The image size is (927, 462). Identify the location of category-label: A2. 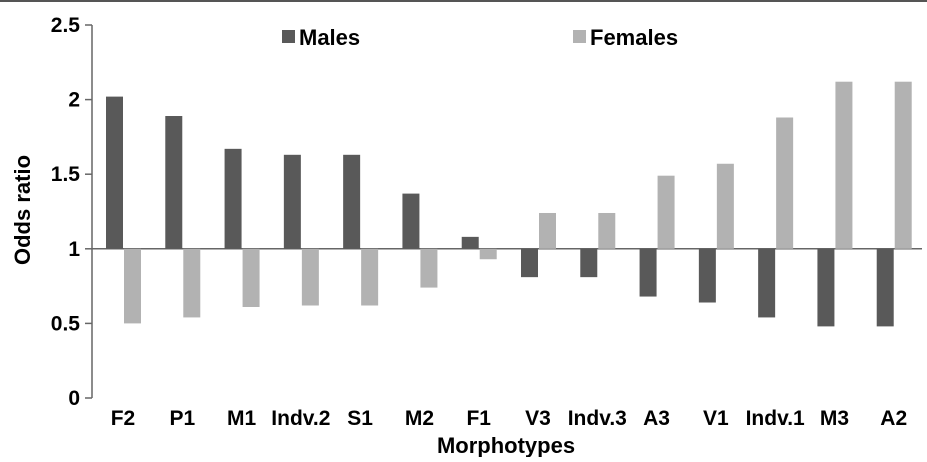
(893, 418).